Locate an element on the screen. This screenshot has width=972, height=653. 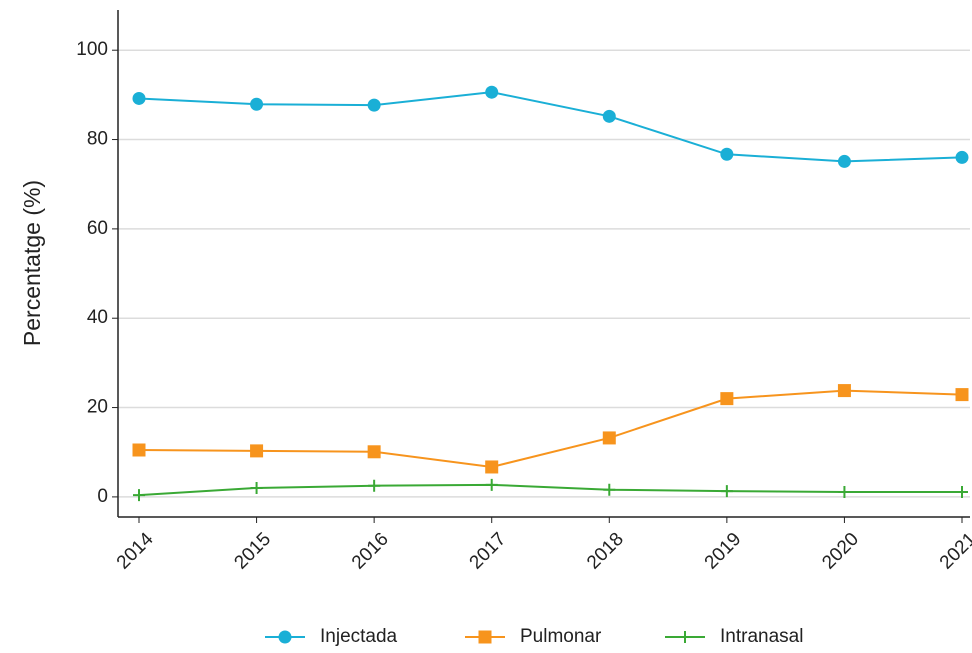
legend-label: Pulmonar is located at coordinates (561, 636).